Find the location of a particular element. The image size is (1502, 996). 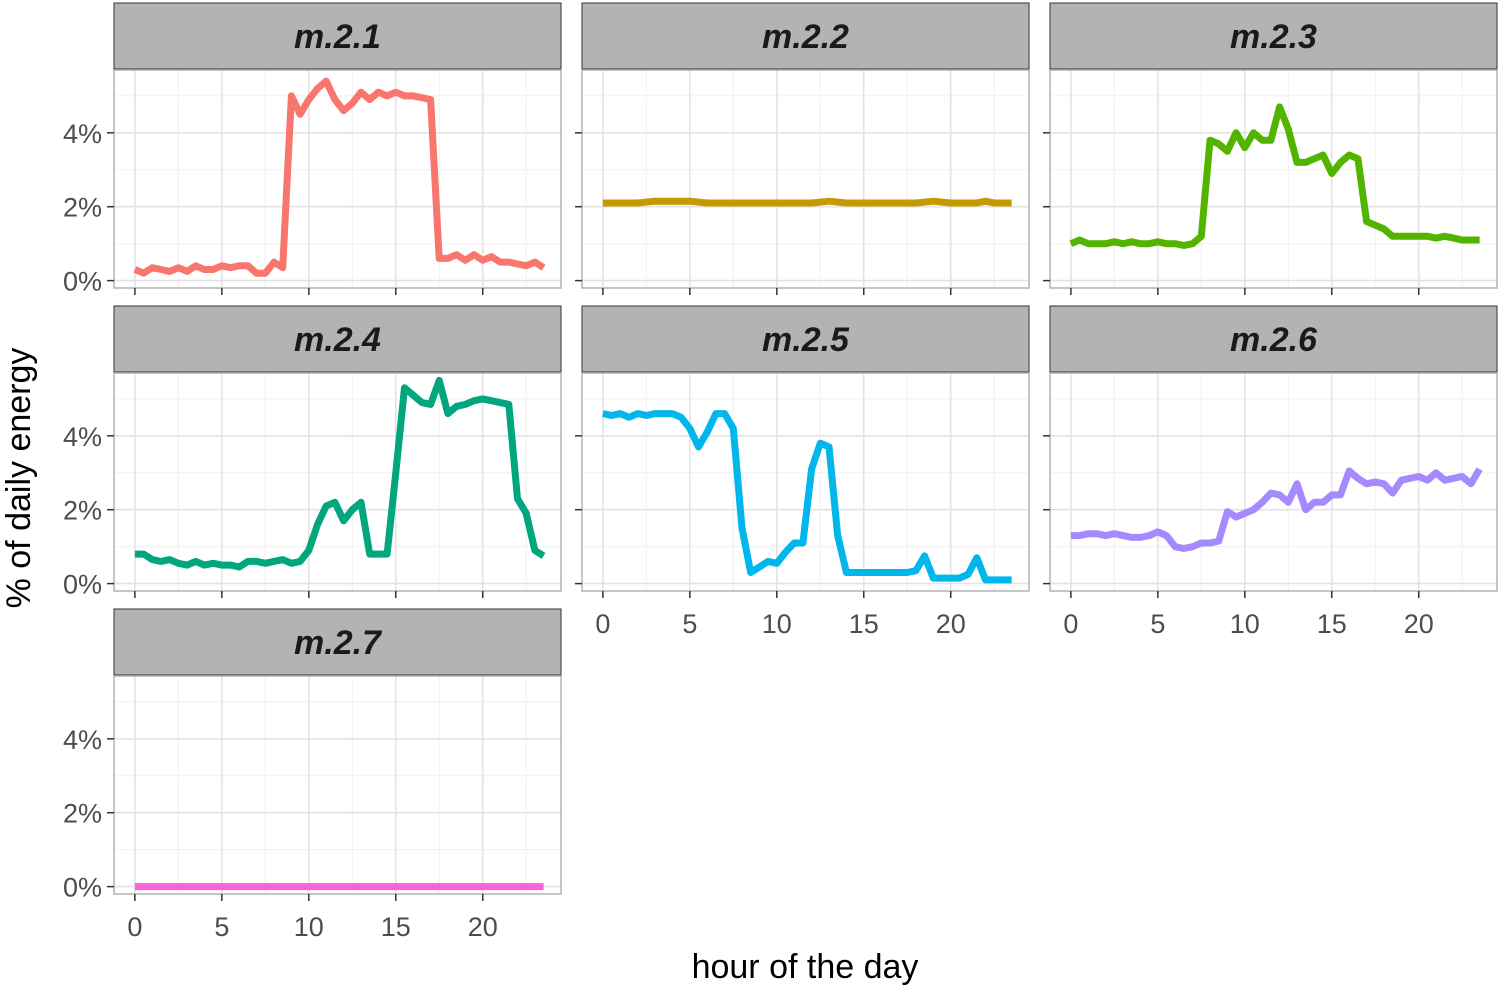

facet-strip-label: m.2.6 is located at coordinates (1274, 340).